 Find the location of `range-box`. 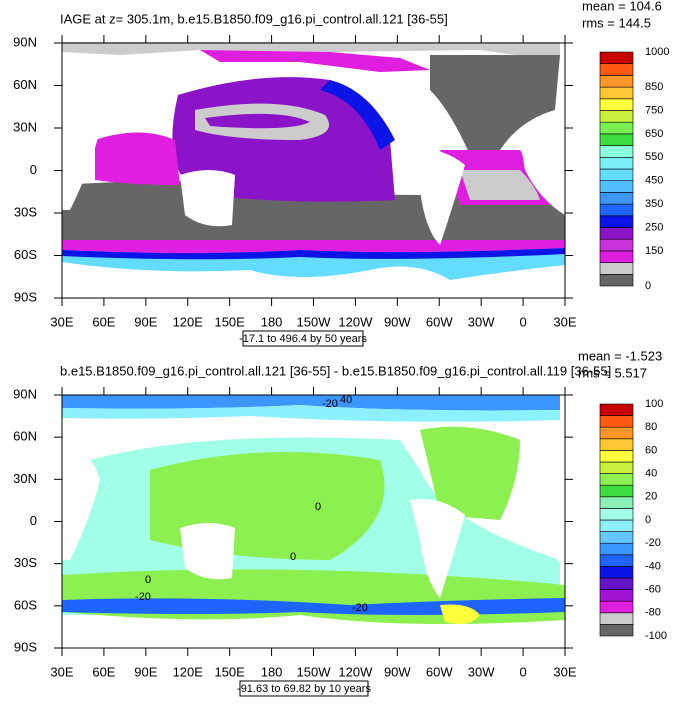

range-box is located at coordinates (304, 688).